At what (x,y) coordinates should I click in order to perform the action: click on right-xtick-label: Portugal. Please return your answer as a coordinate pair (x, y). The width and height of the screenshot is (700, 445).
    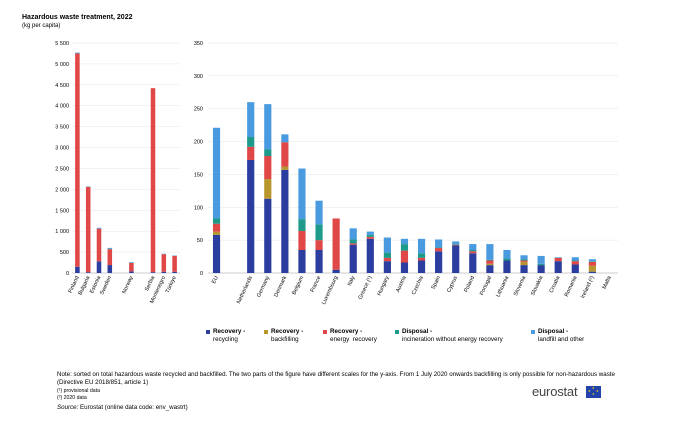
    Looking at the image, I should click on (486, 285).